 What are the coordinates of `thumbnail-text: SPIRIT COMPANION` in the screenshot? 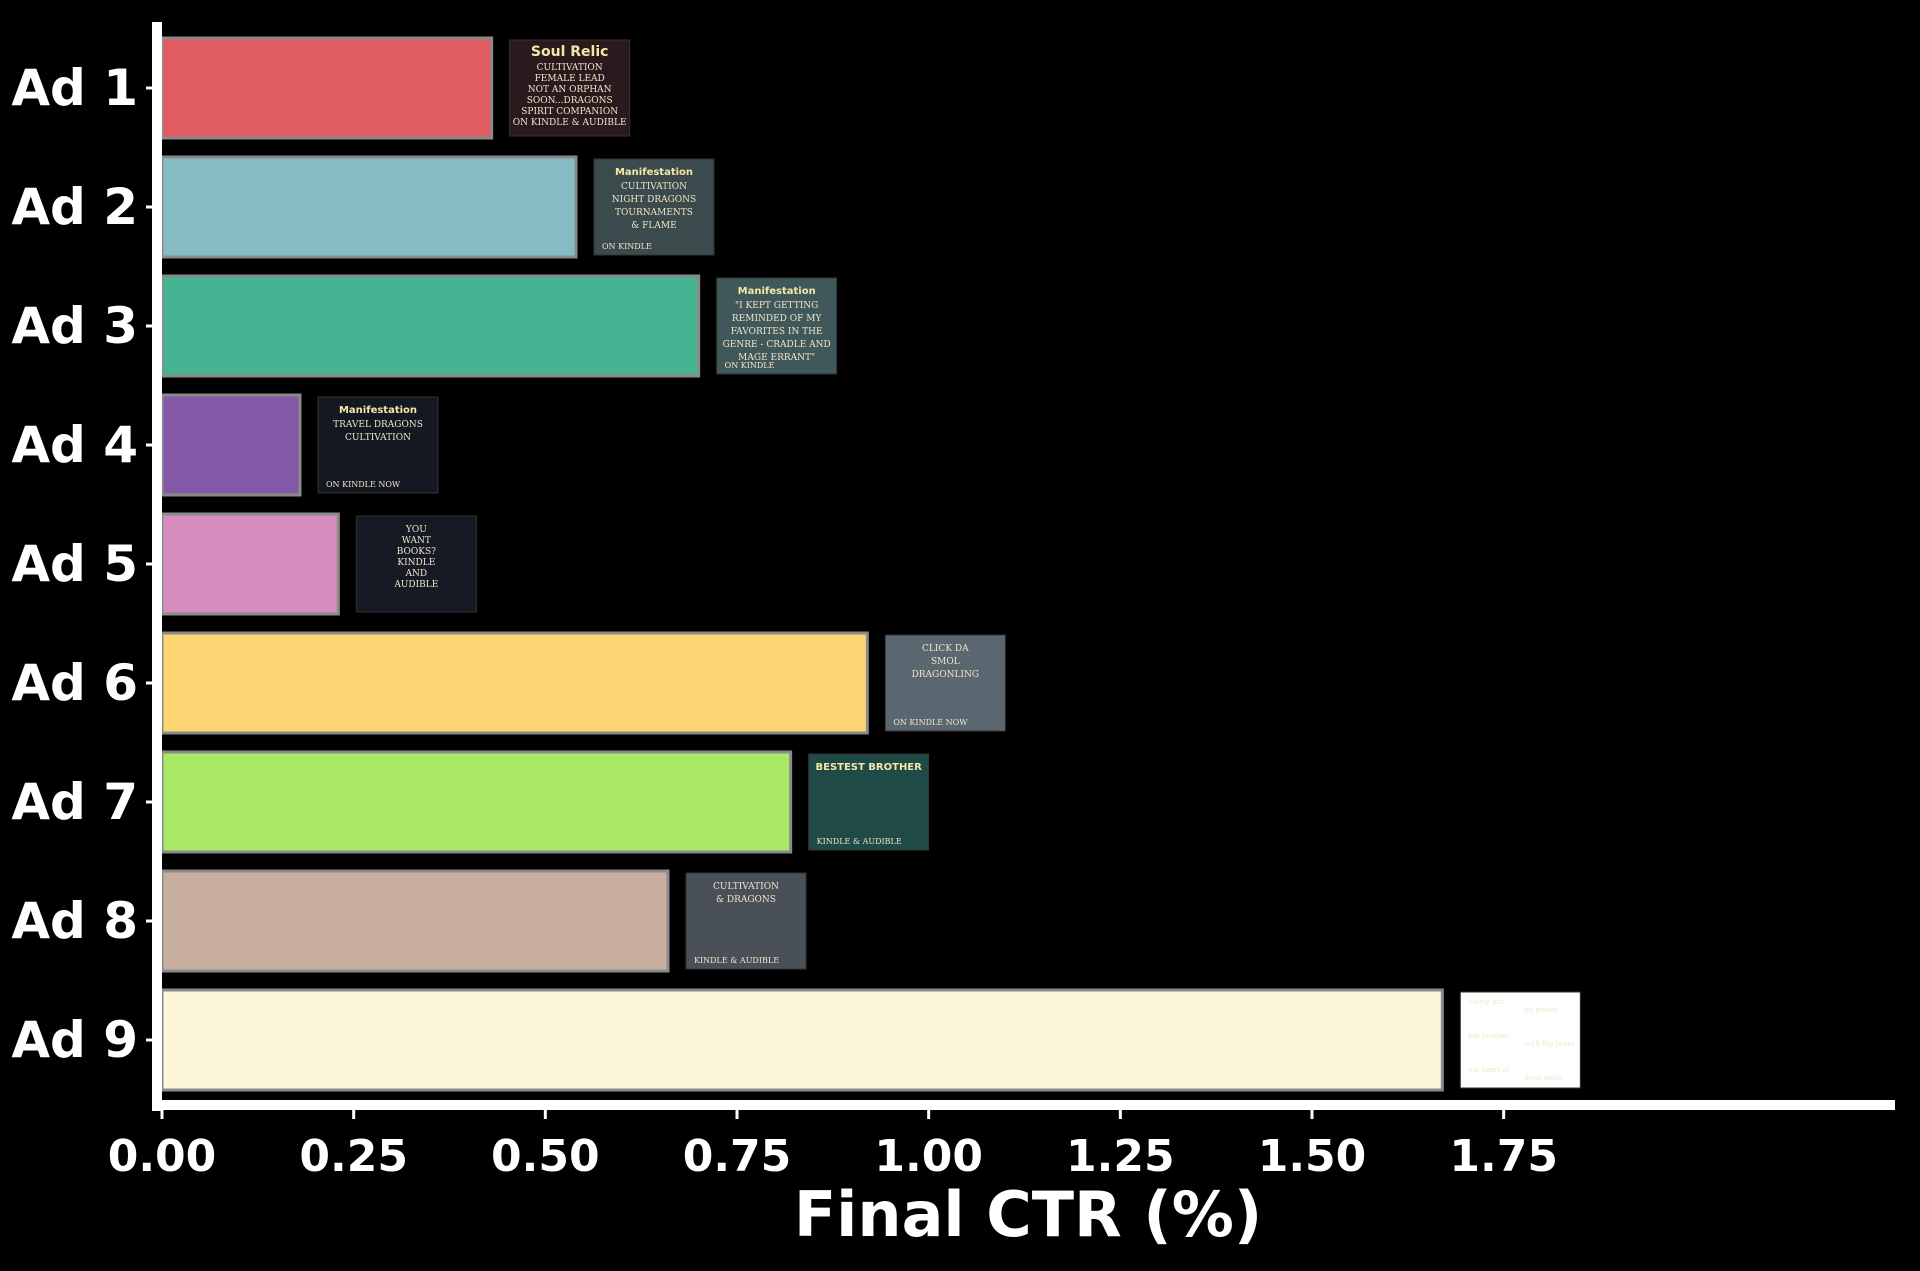 It's located at (569, 112).